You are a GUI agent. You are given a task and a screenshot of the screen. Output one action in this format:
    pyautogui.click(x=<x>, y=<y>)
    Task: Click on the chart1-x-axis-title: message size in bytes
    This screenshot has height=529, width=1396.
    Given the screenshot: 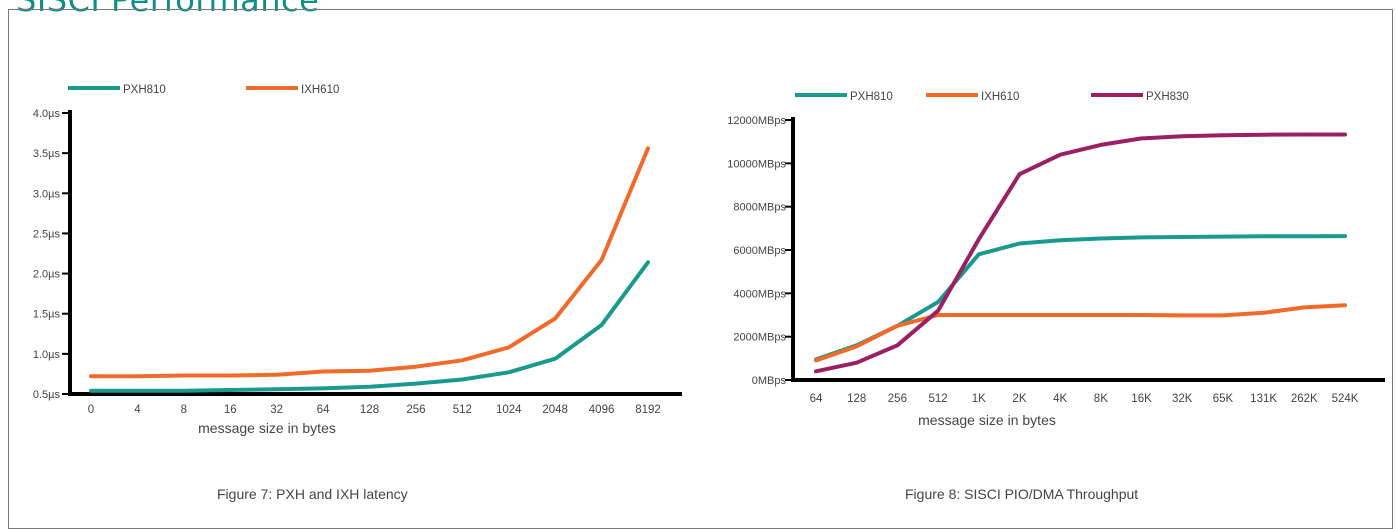 What is the action you would take?
    pyautogui.click(x=267, y=428)
    